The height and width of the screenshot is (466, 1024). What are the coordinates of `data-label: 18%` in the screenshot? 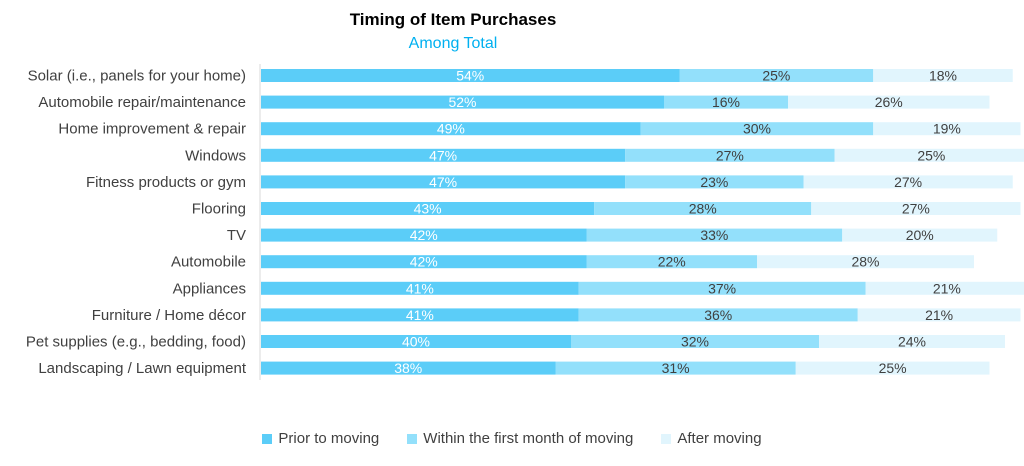 It's located at (943, 76).